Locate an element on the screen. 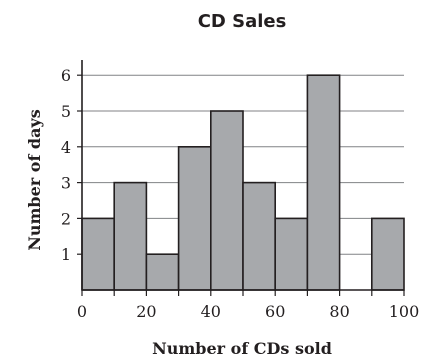  y-axis-label: Number of days is located at coordinates (34, 180).